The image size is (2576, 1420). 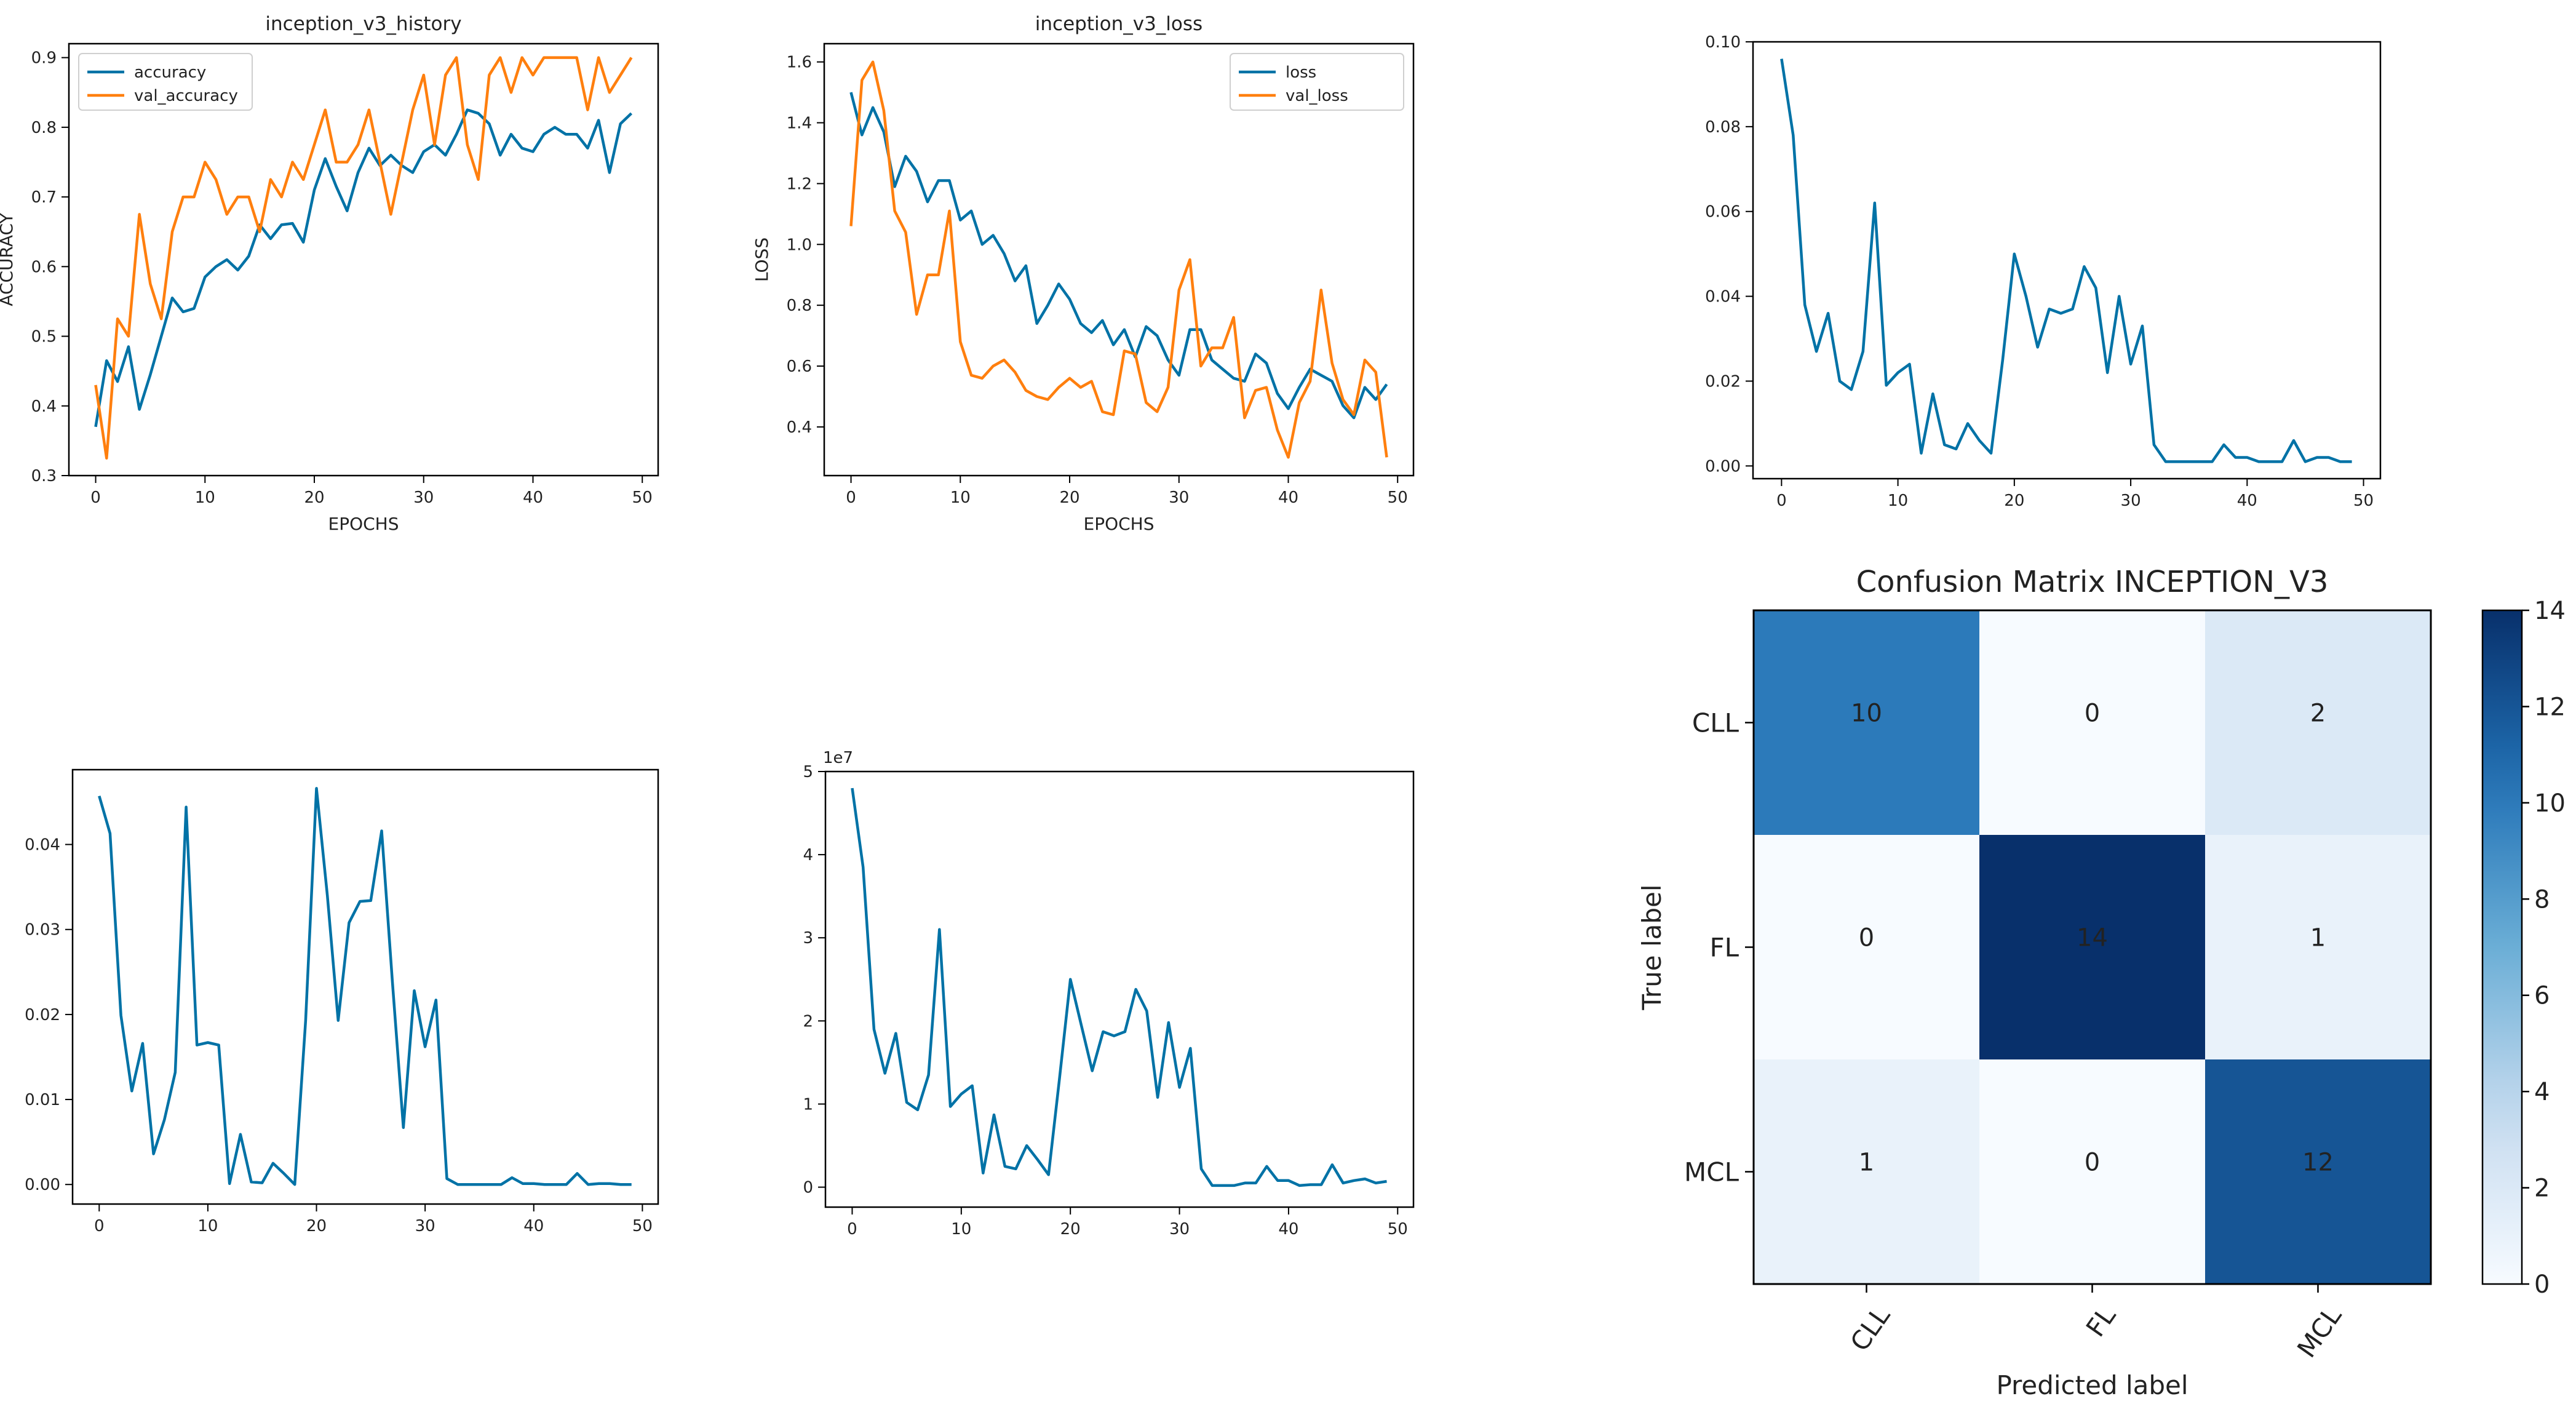 I want to click on legend: loss val_loss, so click(x=1317, y=82).